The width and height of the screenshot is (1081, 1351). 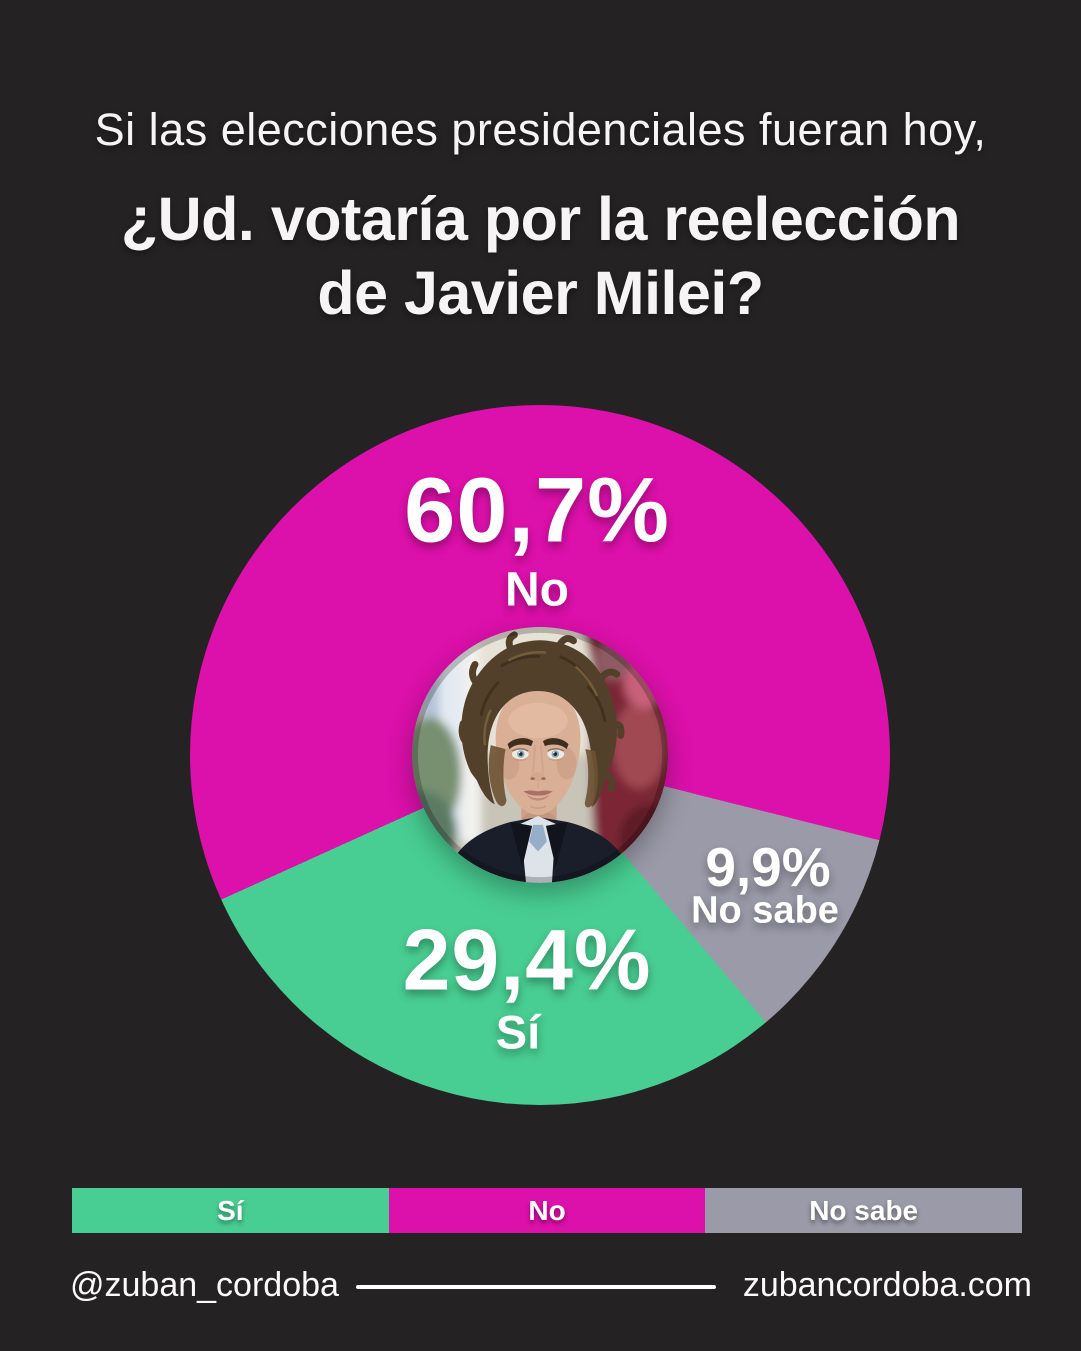 What do you see at coordinates (540, 219) in the screenshot?
I see `title-question-line1: ¿Ud. votaría por la reelección` at bounding box center [540, 219].